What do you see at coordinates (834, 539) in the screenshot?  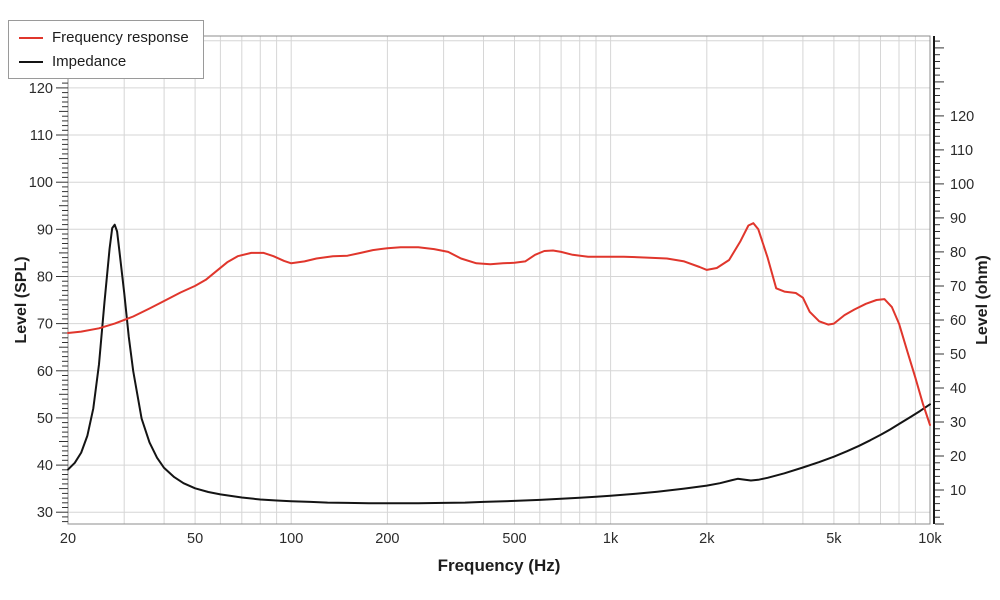 I see `svg-text: 5k` at bounding box center [834, 539].